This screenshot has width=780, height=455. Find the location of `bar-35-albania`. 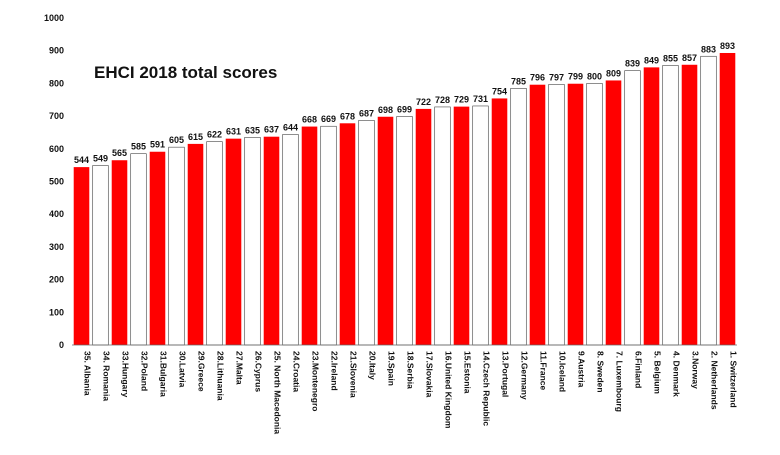

bar-35-albania is located at coordinates (81, 256).